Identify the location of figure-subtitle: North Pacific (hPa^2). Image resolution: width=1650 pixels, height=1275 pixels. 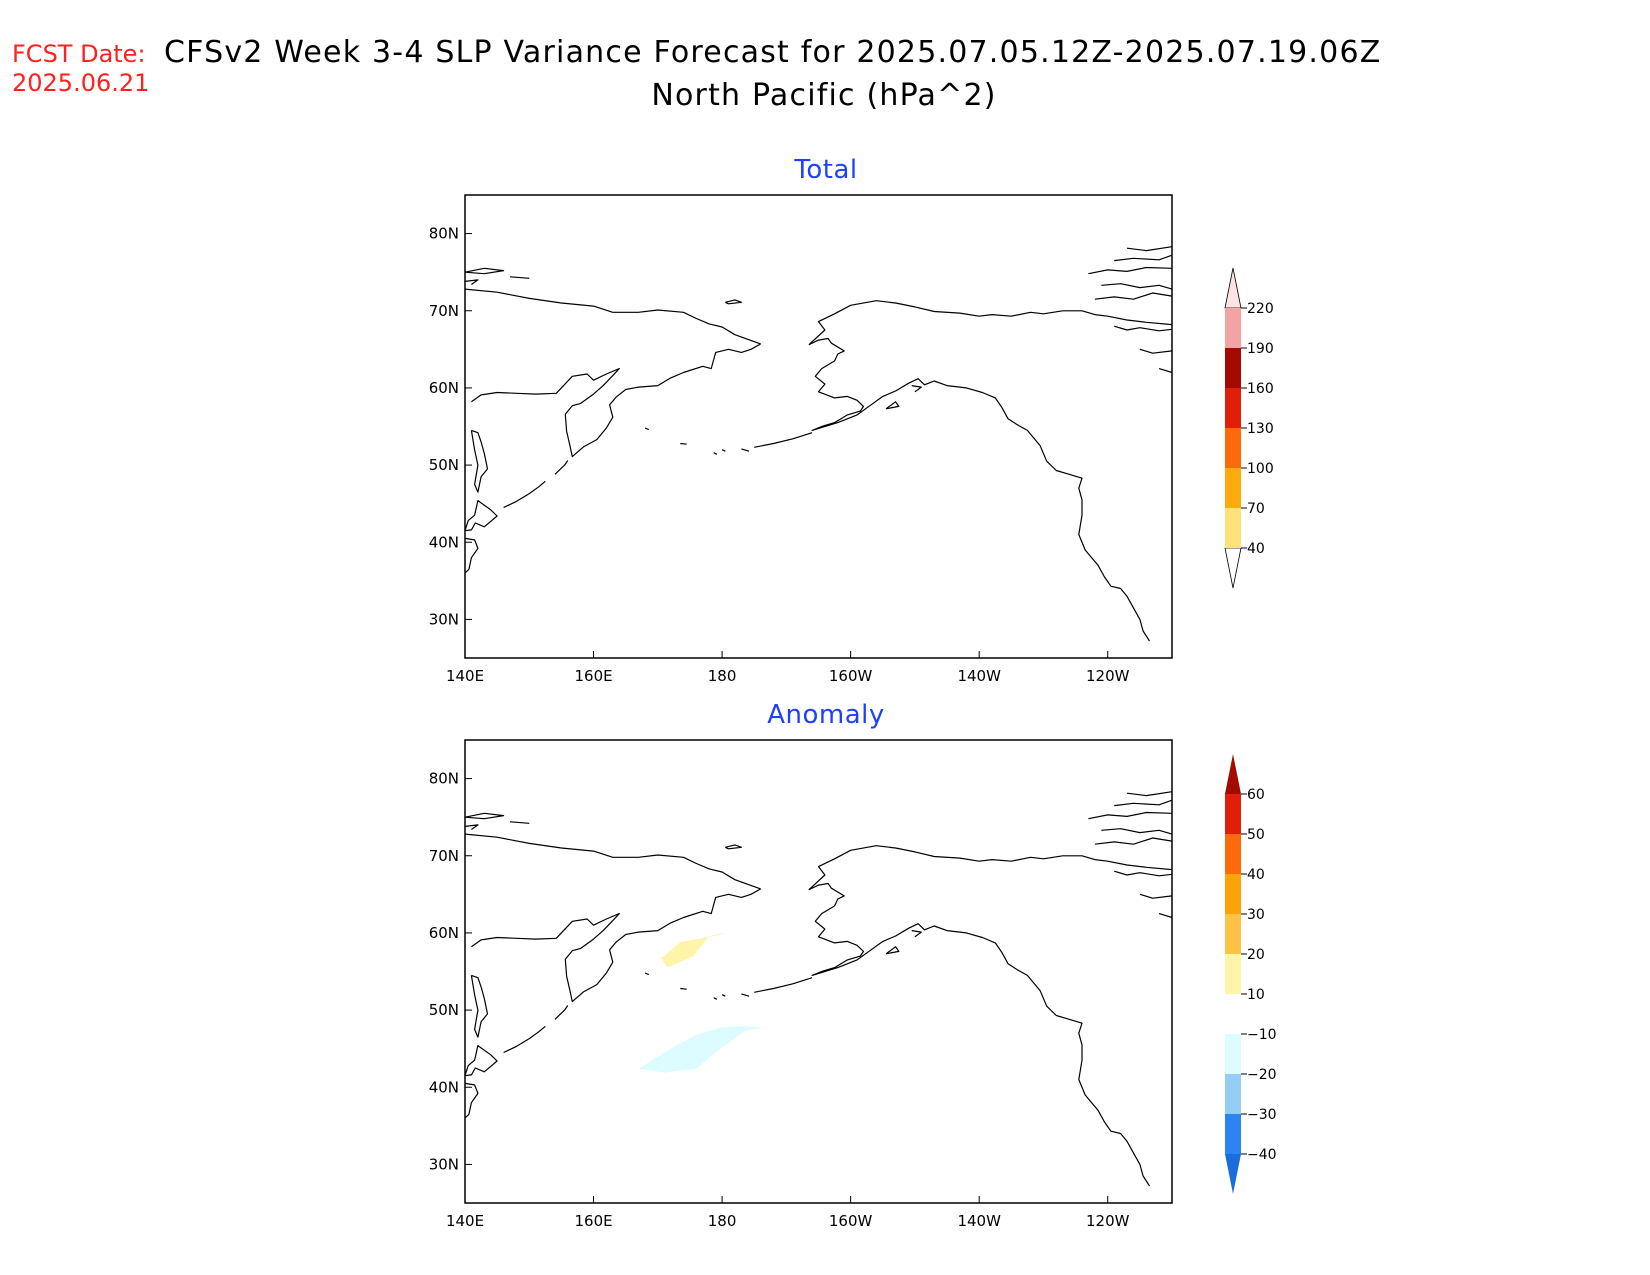
(823, 95).